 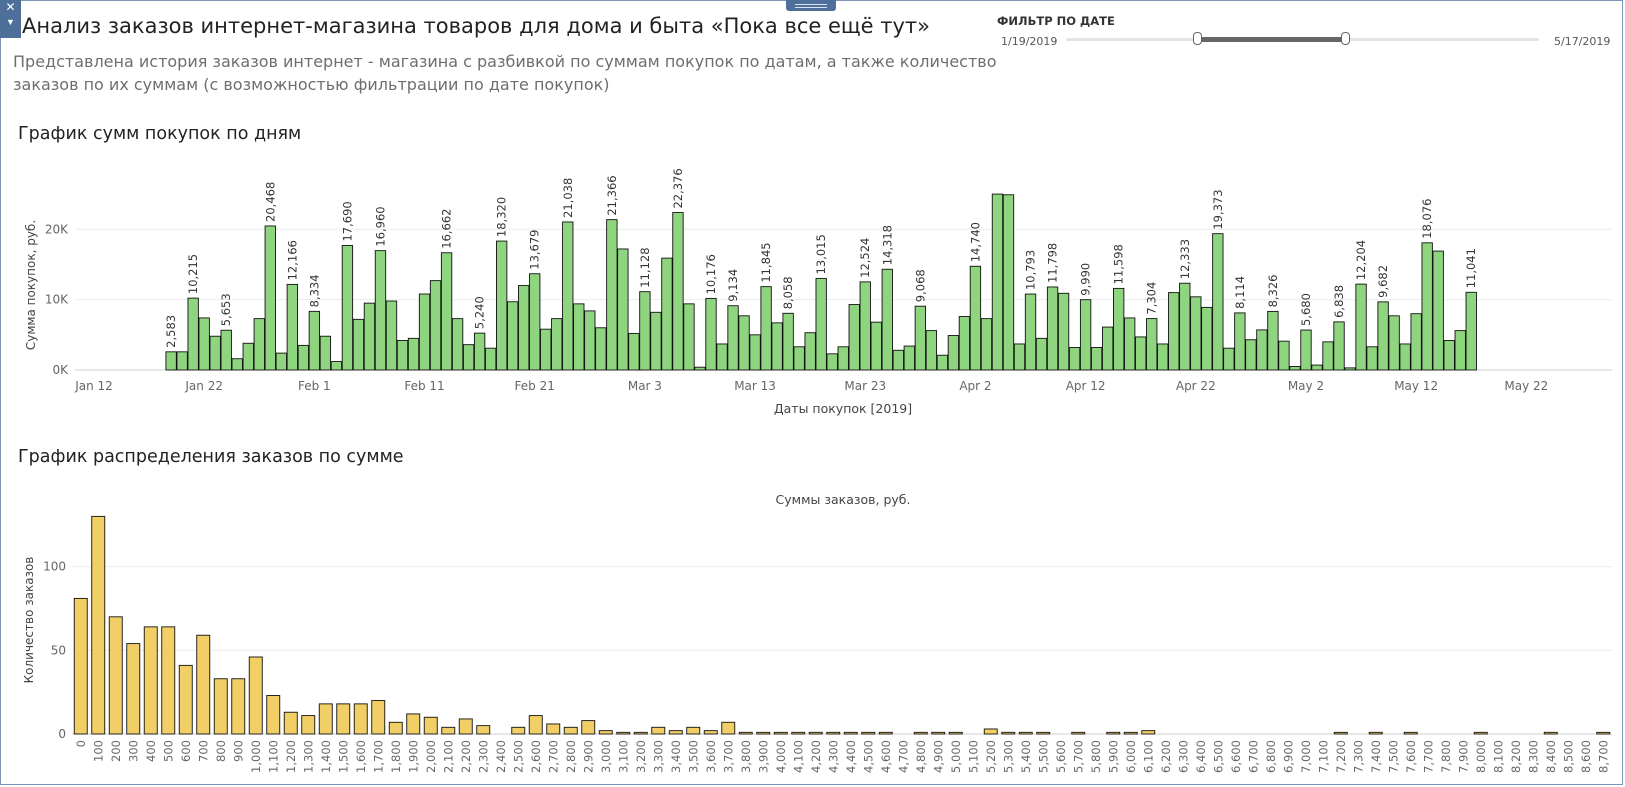 What do you see at coordinates (292, 260) in the screenshot?
I see `chart1-data-label: 12,166` at bounding box center [292, 260].